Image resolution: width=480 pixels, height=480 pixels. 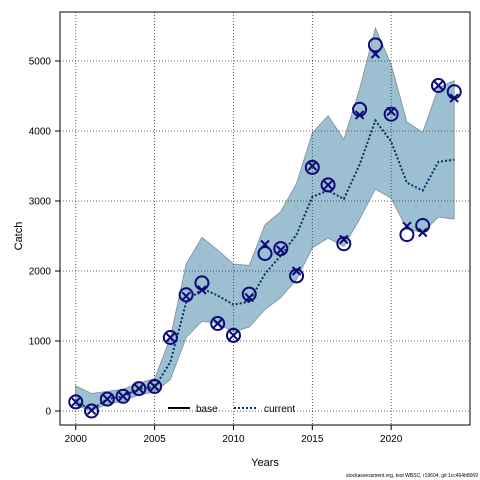 I want to click on cross-point-2011, so click(x=249, y=297).